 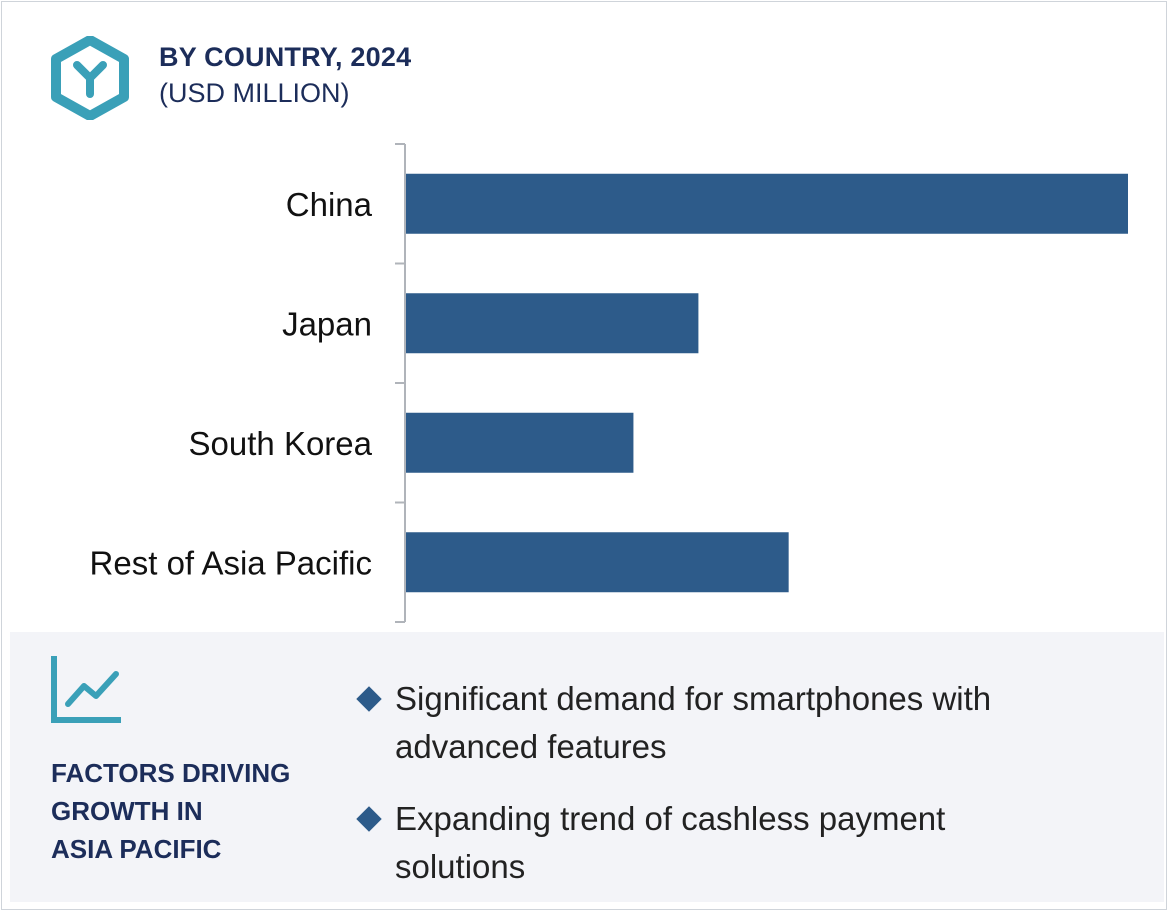 I want to click on bar-china, so click(x=767, y=203).